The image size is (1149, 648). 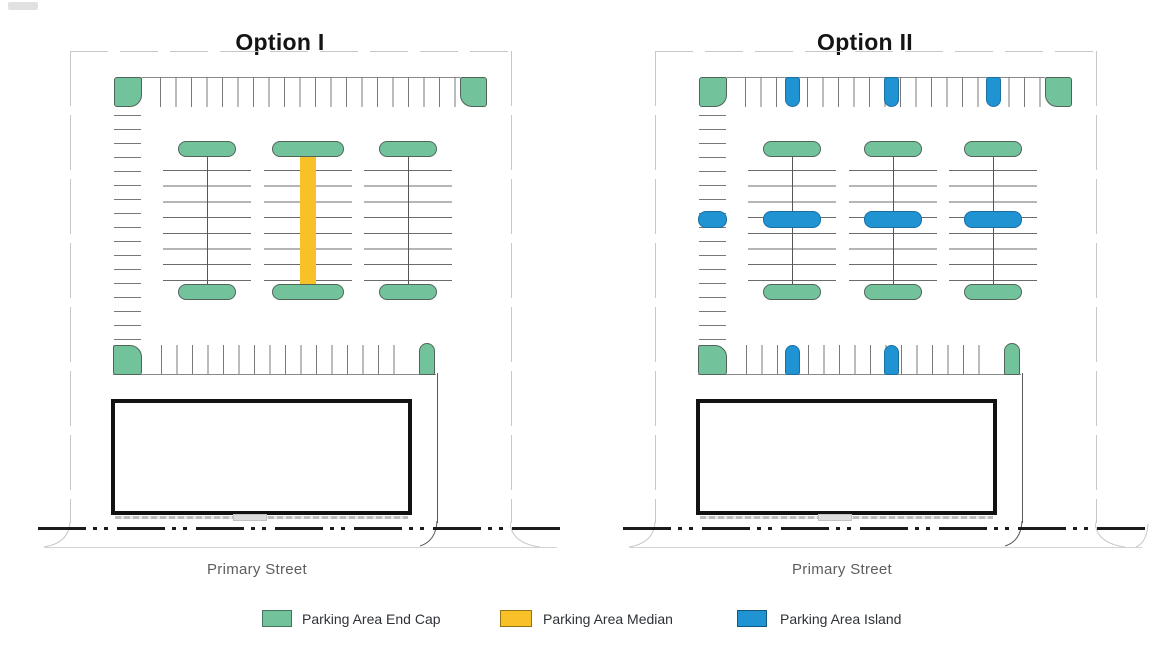 I want to click on legend-label-median: Parking Area Median, so click(x=608, y=619).